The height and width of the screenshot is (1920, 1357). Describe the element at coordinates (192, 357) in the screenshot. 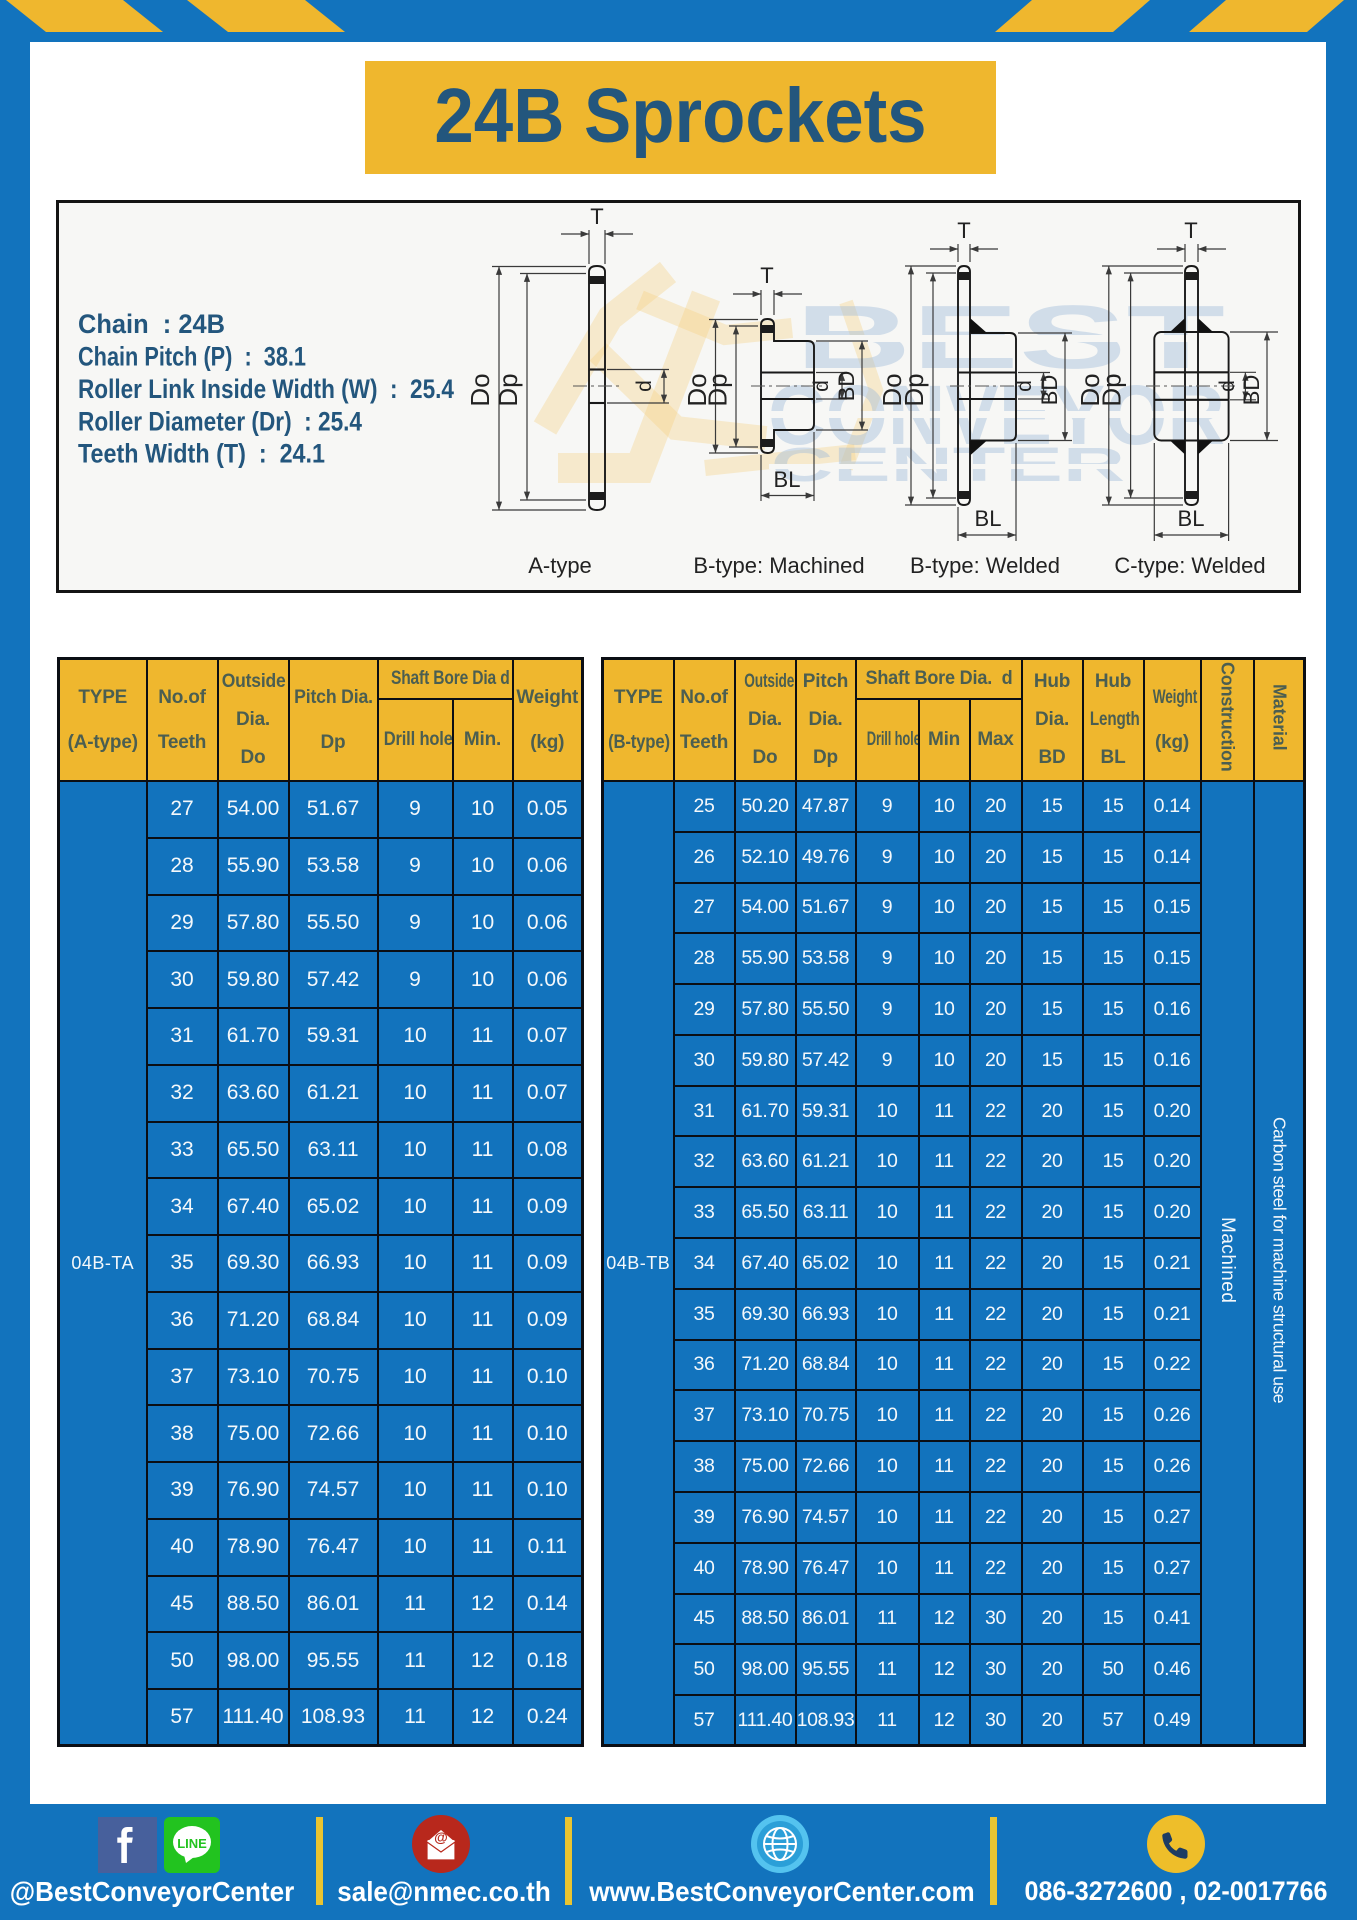

I see `svg-text: Chain Pitch (P) : 38.1` at that location.